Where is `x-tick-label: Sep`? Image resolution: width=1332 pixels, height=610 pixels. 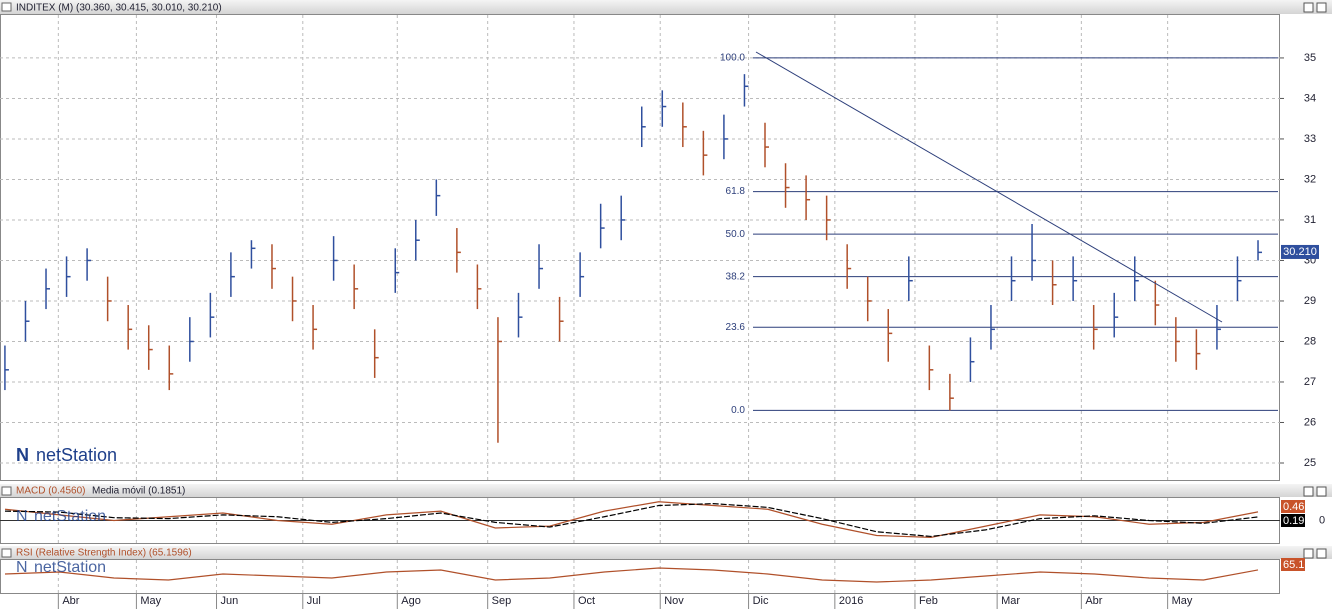
x-tick-label: Sep is located at coordinates (502, 601).